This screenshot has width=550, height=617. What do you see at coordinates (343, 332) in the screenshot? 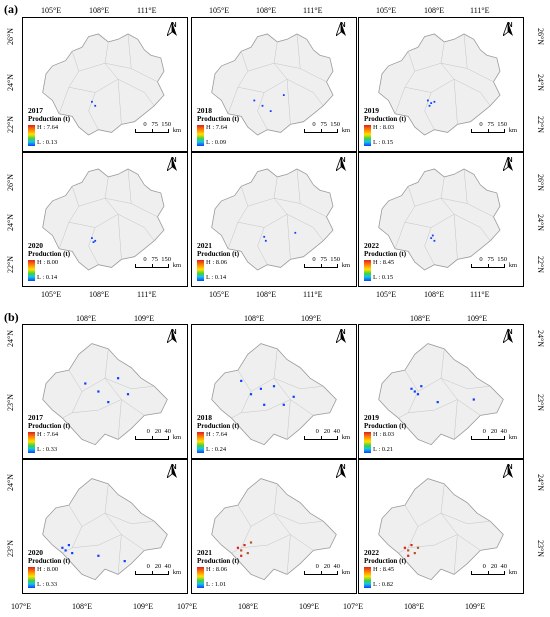
I see `north-label: N` at bounding box center [343, 332].